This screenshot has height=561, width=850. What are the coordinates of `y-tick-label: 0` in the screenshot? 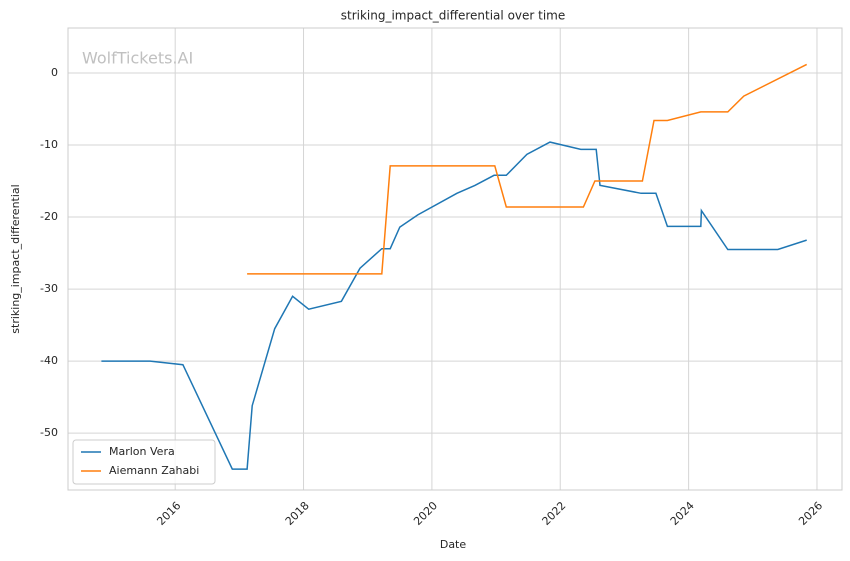 It's located at (54, 72).